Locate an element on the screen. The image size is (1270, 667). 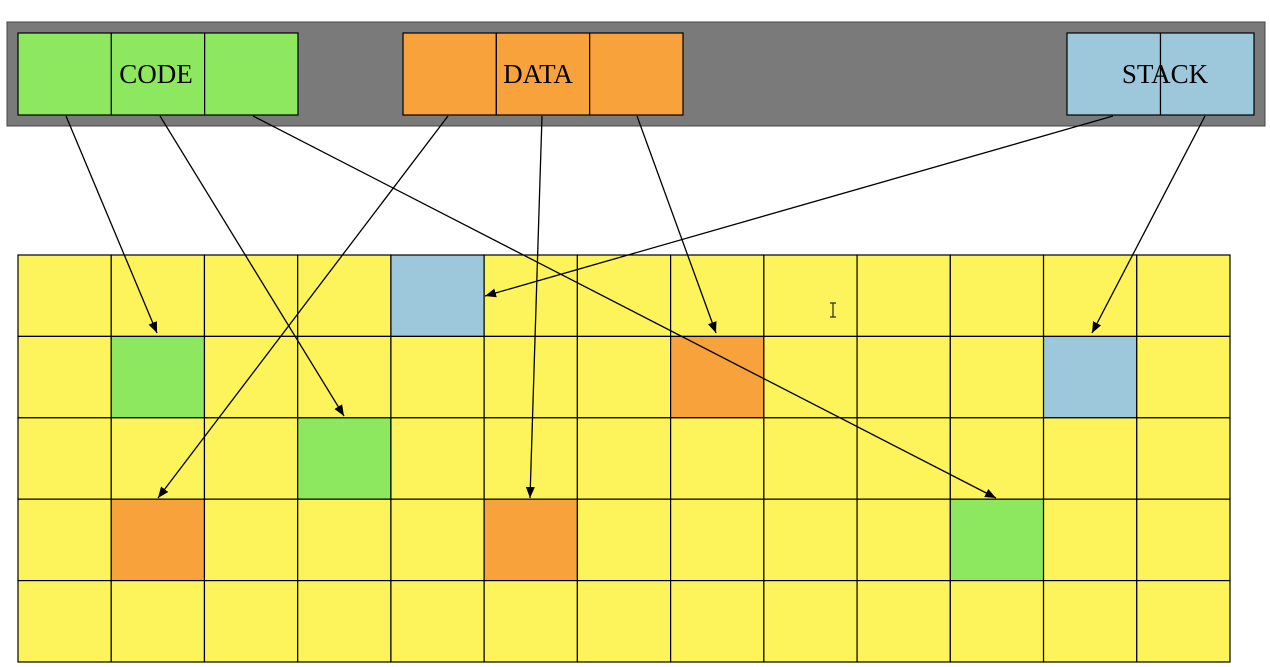
virtual-segments: CODE DATA STACK is located at coordinates (636, 74).